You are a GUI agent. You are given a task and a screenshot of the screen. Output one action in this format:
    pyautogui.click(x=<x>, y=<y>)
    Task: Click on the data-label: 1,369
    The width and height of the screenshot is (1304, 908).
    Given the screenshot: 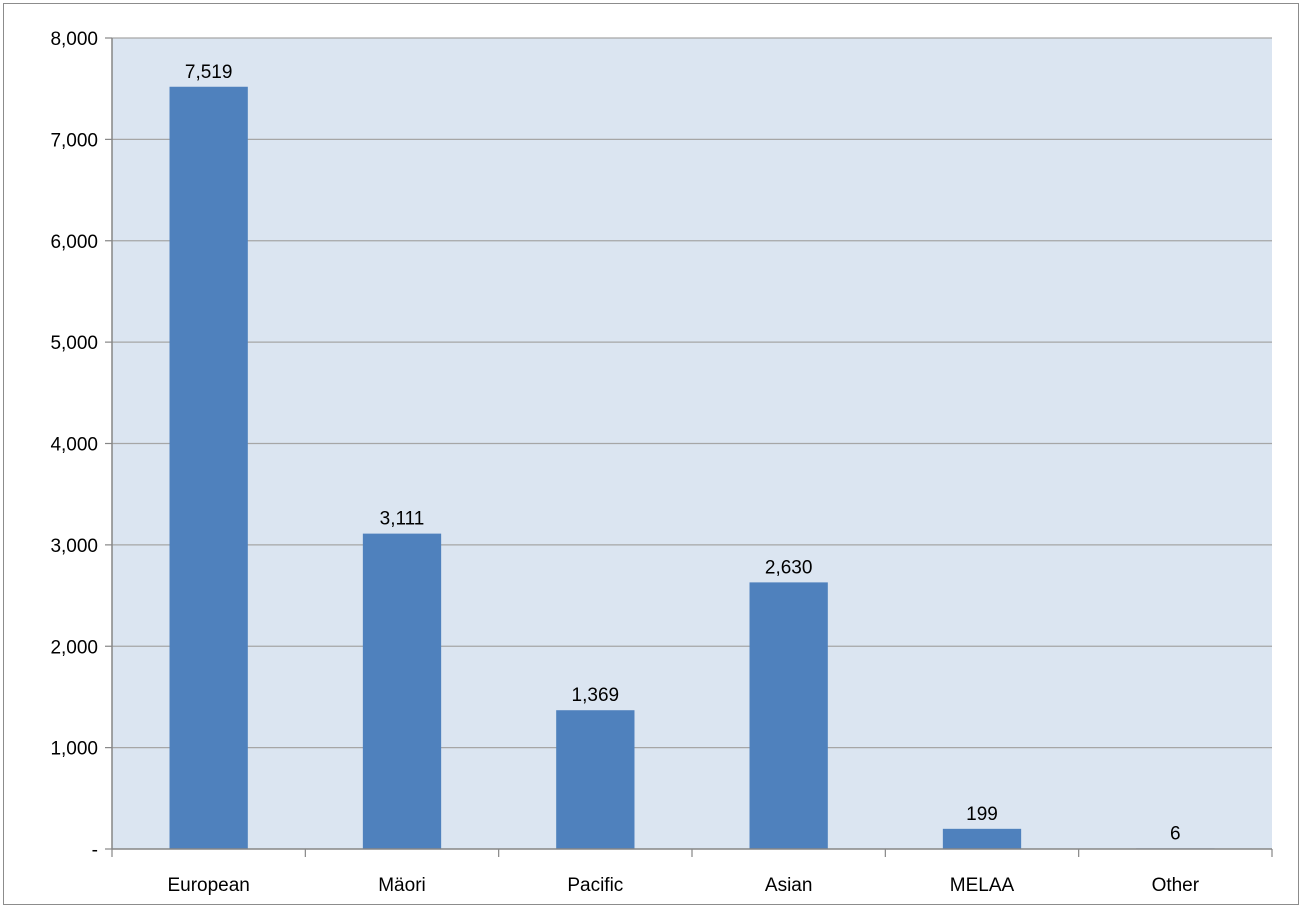 What is the action you would take?
    pyautogui.click(x=596, y=695)
    